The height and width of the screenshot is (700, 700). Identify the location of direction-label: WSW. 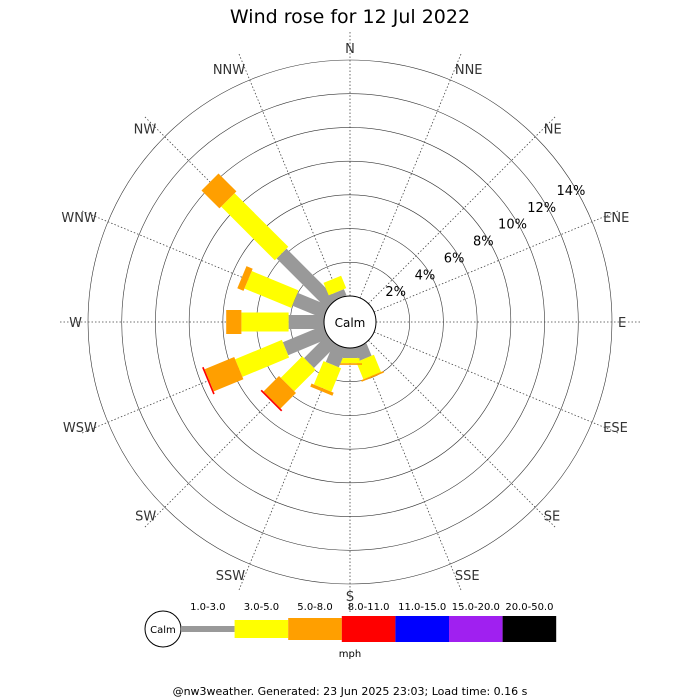
(80, 428).